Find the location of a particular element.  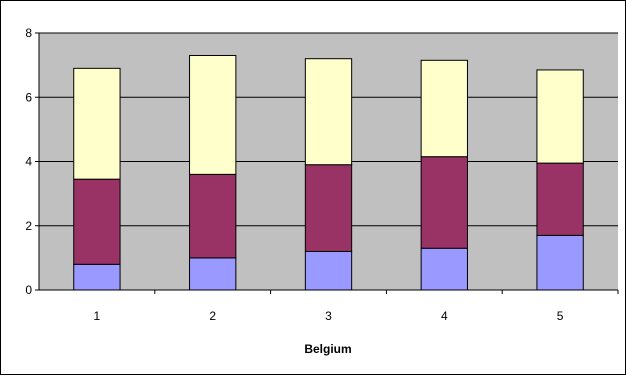

x-tick-label: 3 is located at coordinates (328, 316).